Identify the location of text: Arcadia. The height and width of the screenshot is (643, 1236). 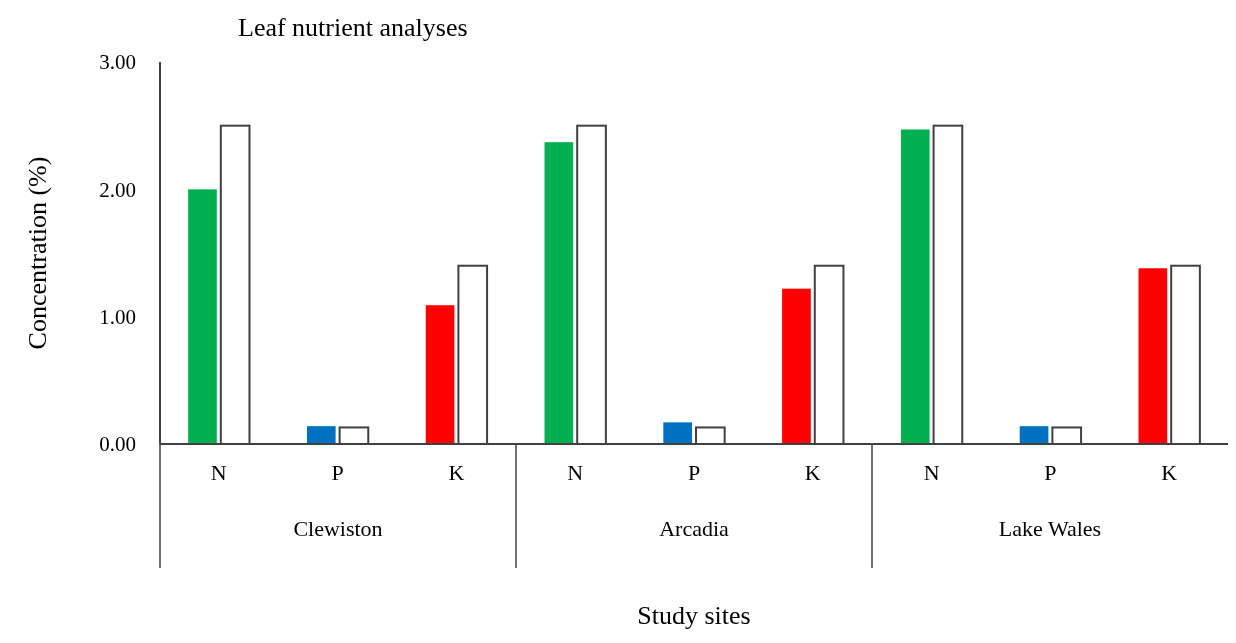
(694, 528).